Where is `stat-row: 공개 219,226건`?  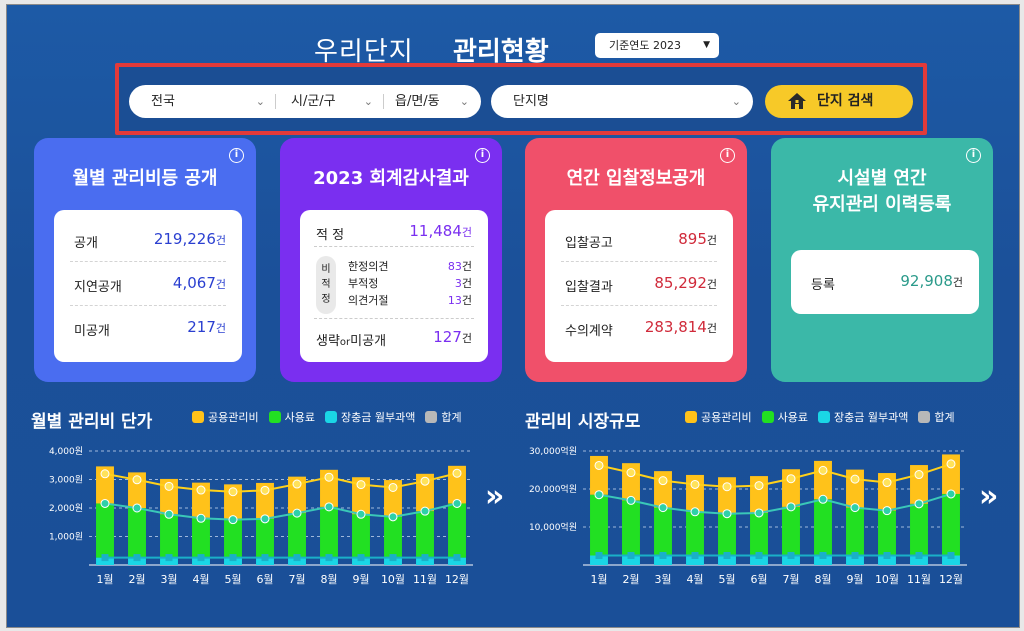 stat-row: 공개 219,226건 is located at coordinates (148, 240).